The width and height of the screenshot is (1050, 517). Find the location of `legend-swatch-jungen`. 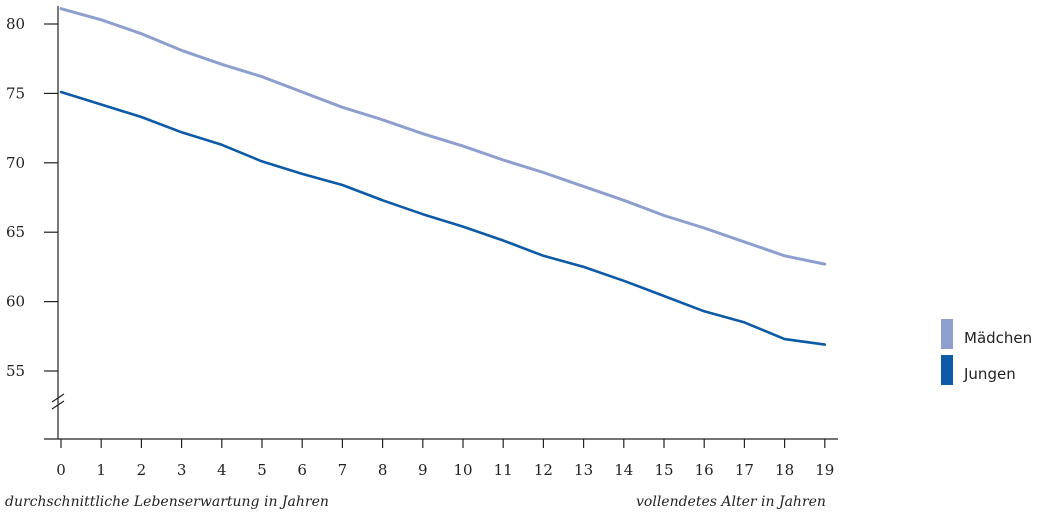

legend-swatch-jungen is located at coordinates (947, 370).